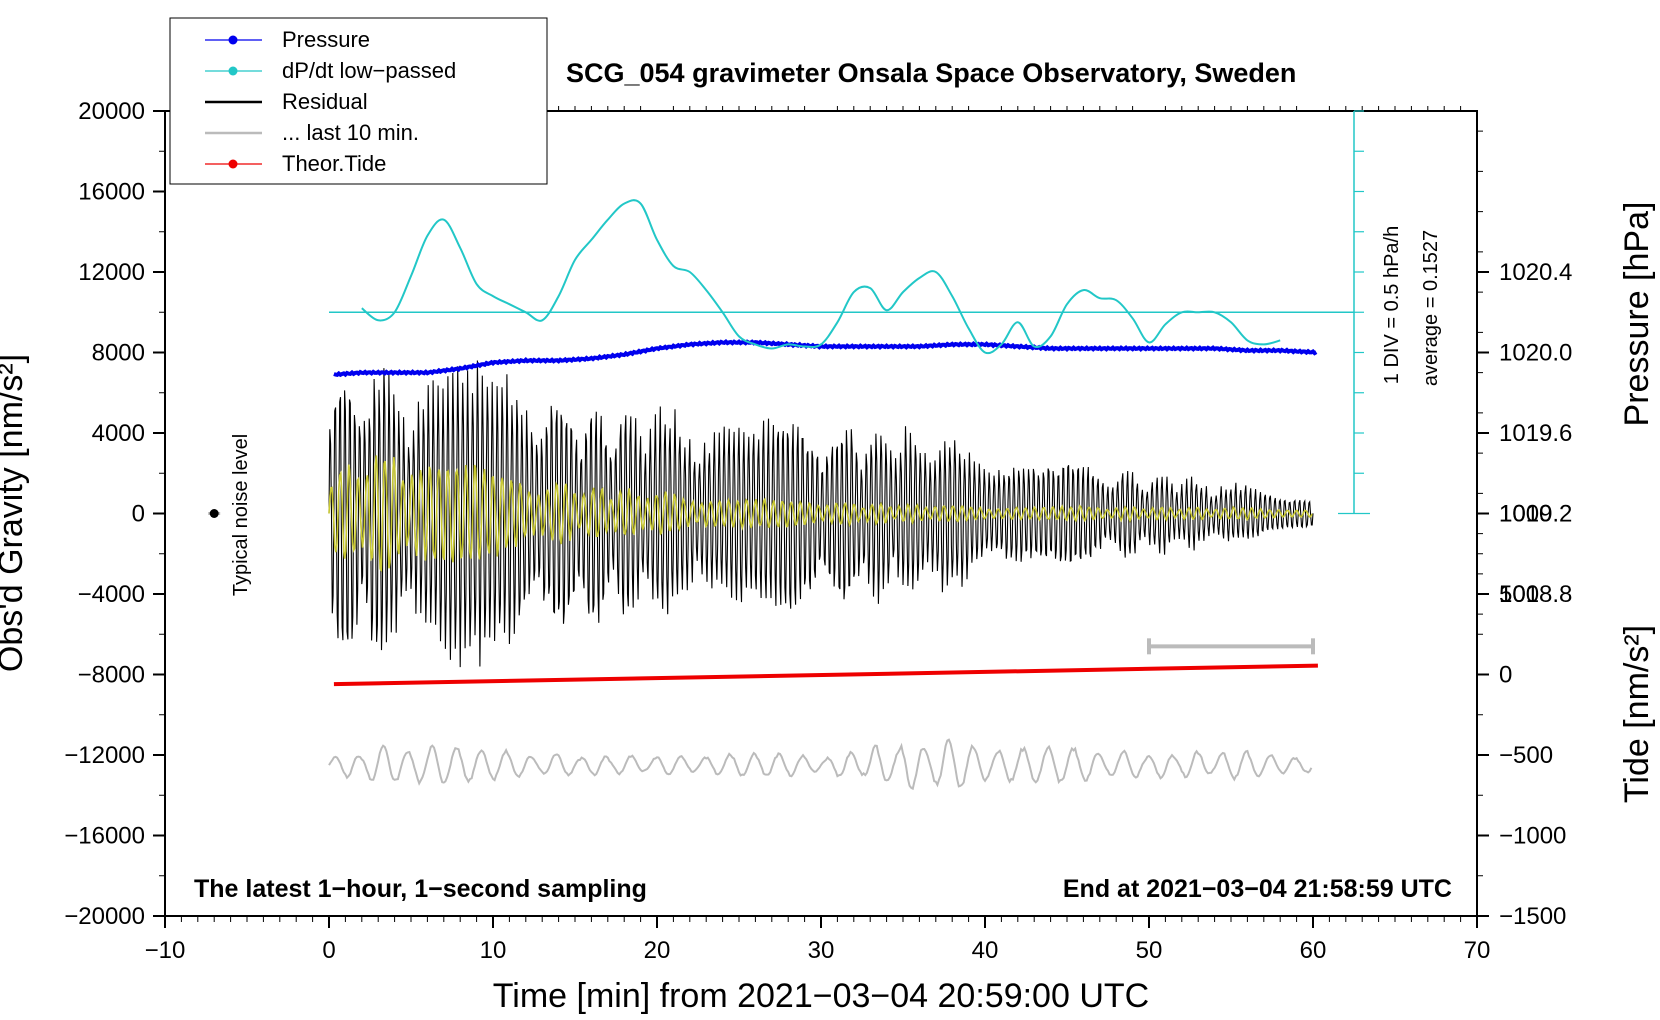 The width and height of the screenshot is (1660, 1020). What do you see at coordinates (369, 70) in the screenshot?
I see `legend-label: dP/dt low−passed` at bounding box center [369, 70].